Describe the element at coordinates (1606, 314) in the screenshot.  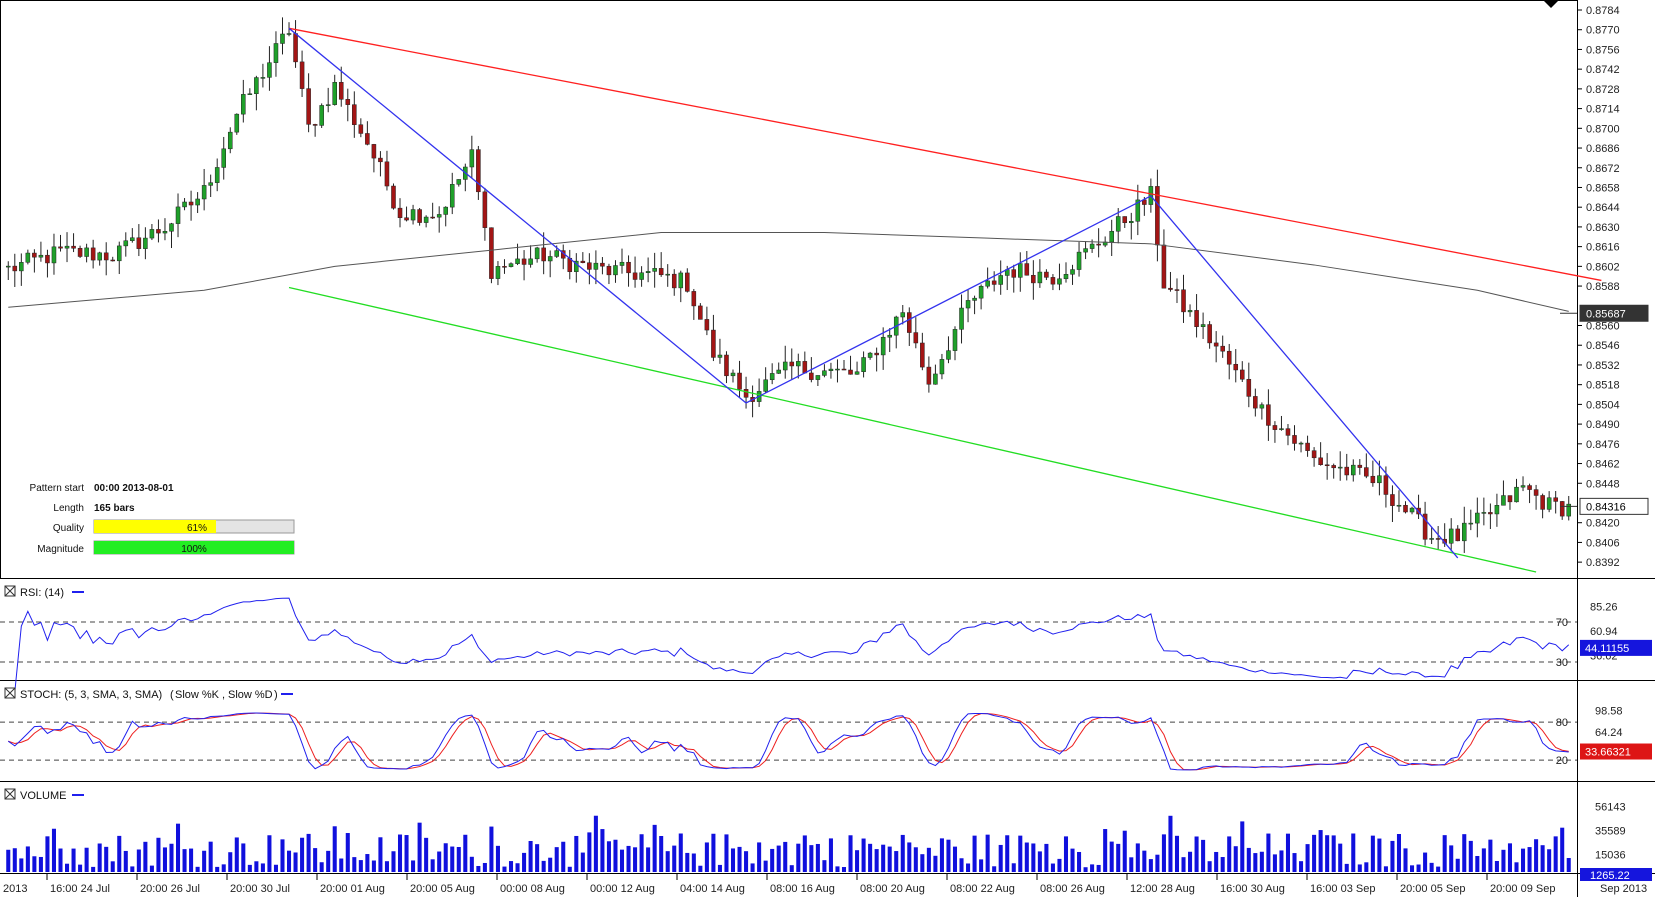
I see `price-tag-label: 0.85687` at that location.